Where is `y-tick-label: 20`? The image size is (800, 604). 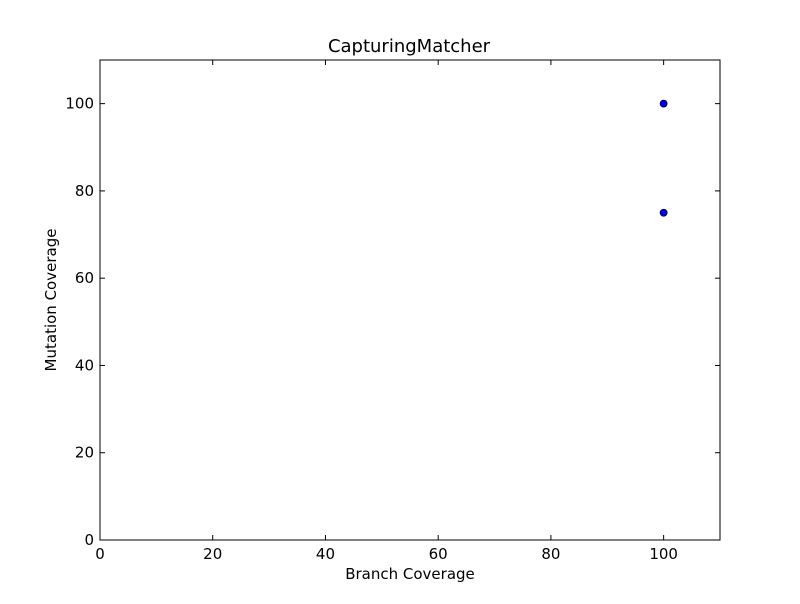
y-tick-label: 20 is located at coordinates (84, 453).